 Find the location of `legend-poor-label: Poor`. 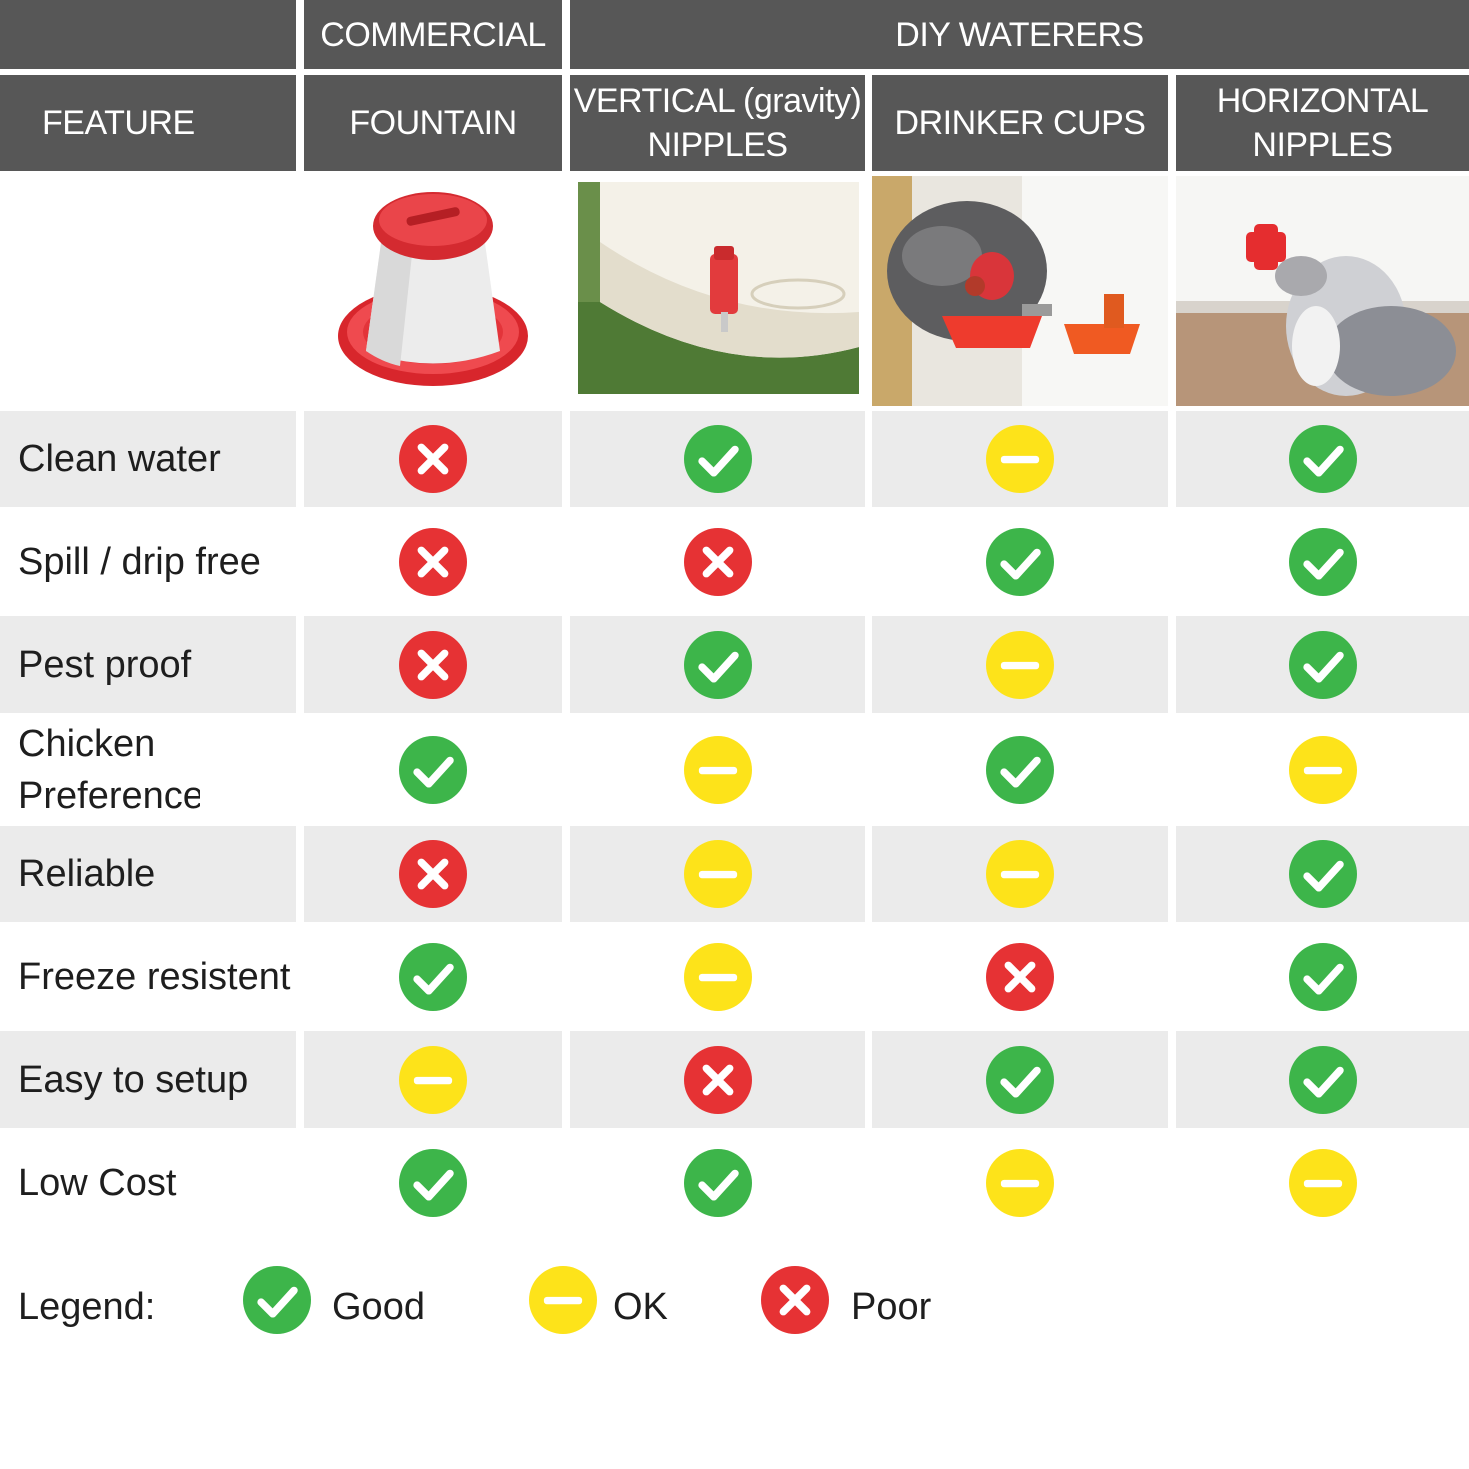

legend-poor-label: Poor is located at coordinates (891, 1307).